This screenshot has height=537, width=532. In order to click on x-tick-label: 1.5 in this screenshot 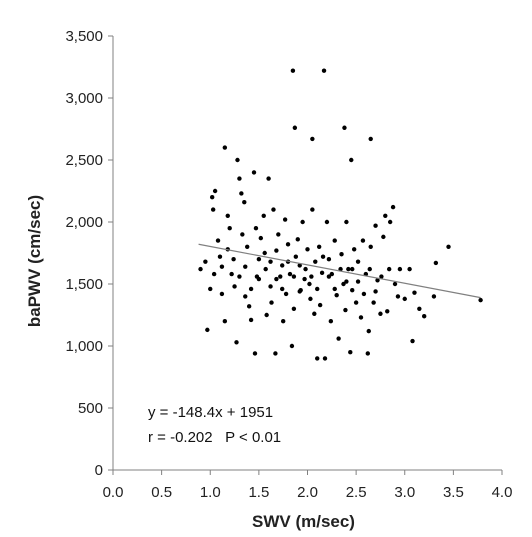, I will do `click(258, 492)`.